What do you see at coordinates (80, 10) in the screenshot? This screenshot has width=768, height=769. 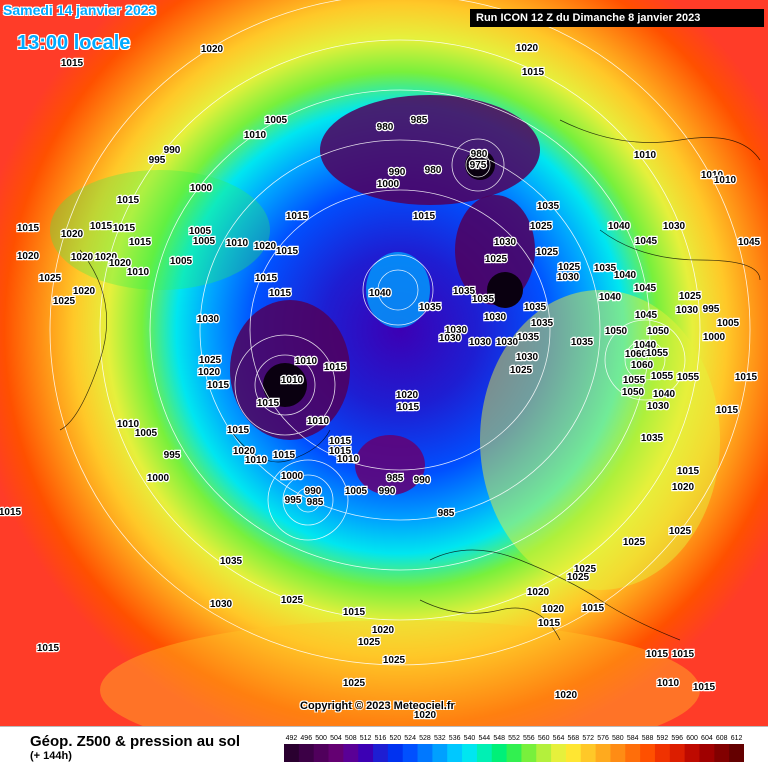 I see `forecast-date: Samedi 14 janvier 2023` at bounding box center [80, 10].